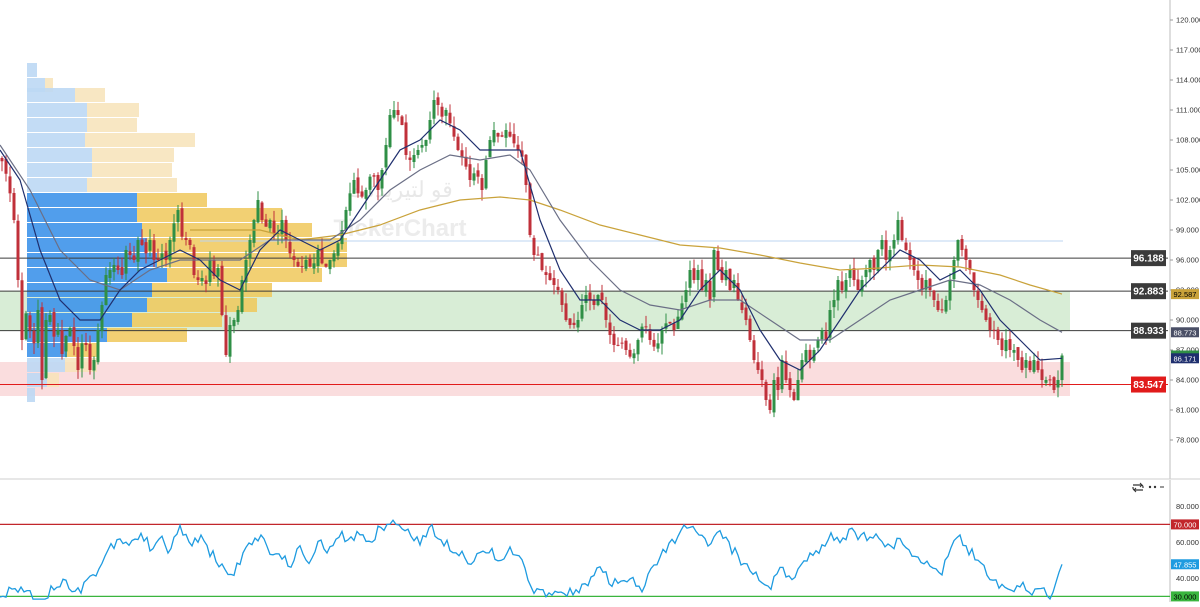  I want to click on price-tick-label: 84.000, so click(1187, 380).